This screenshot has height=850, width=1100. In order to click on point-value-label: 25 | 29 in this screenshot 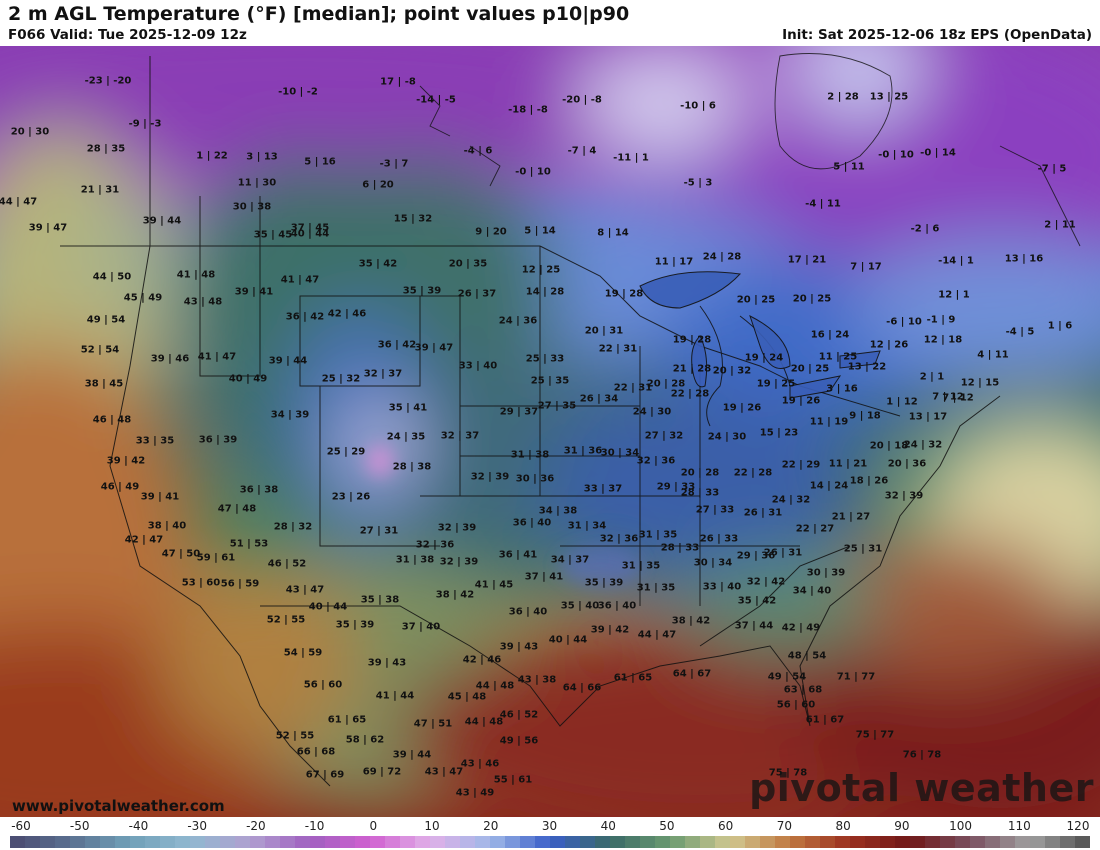, I will do `click(346, 452)`.